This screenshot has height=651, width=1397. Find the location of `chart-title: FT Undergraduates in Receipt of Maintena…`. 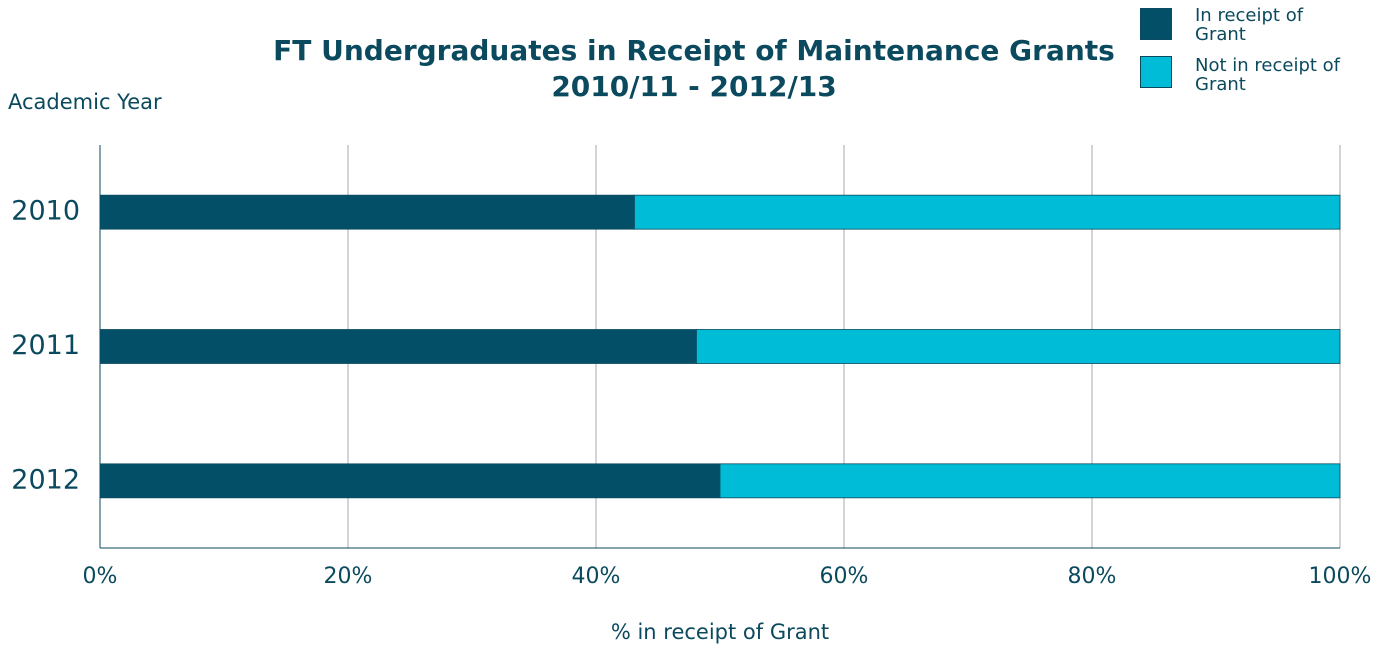

chart-title: FT Undergraduates in Receipt of Maintena… is located at coordinates (694, 50).